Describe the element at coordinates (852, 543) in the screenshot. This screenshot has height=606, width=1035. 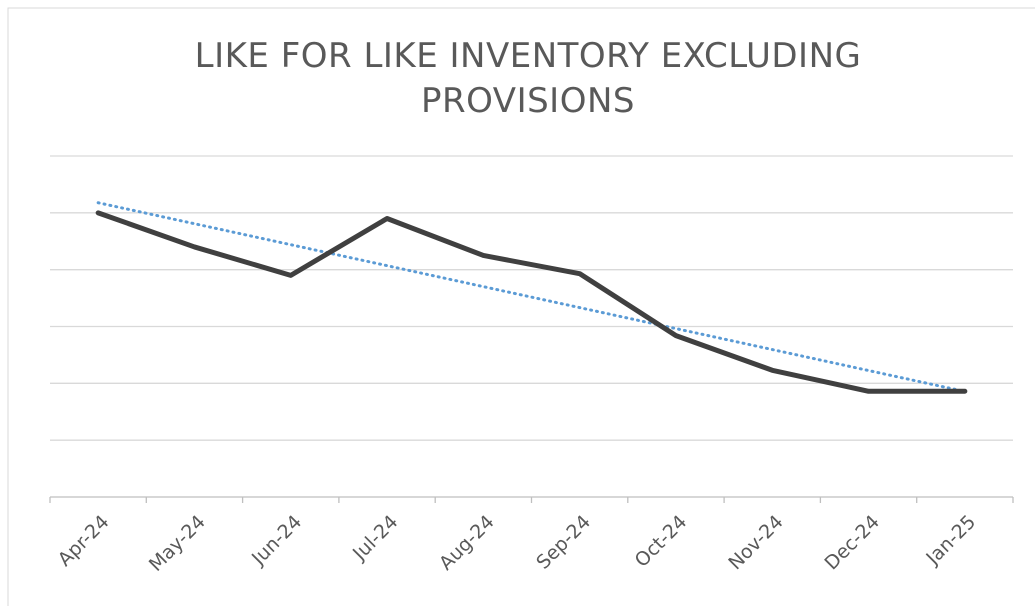
I see `x-tick-label: Dec-24` at that location.